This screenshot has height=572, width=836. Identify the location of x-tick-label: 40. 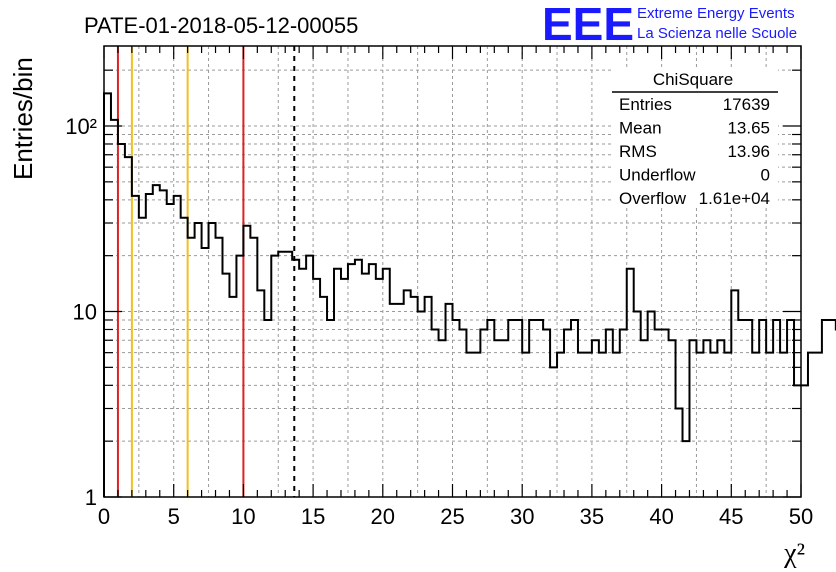
(661, 516).